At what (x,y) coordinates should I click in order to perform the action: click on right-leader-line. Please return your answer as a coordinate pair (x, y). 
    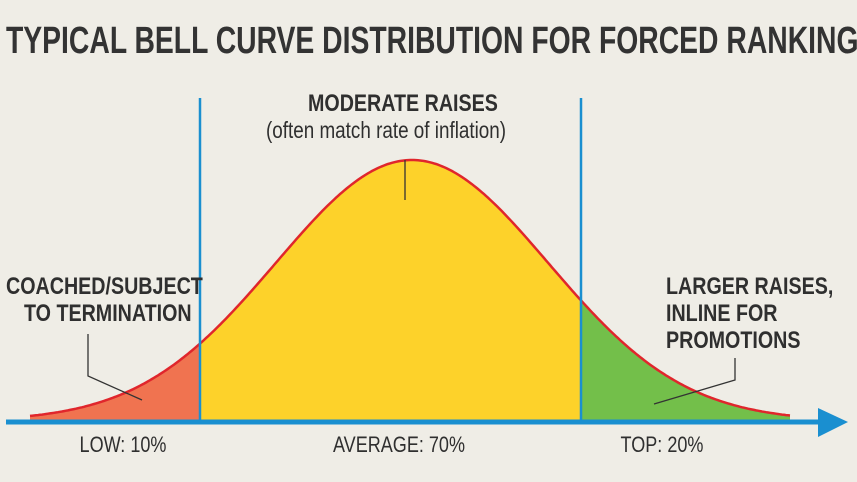
    Looking at the image, I should click on (694, 381).